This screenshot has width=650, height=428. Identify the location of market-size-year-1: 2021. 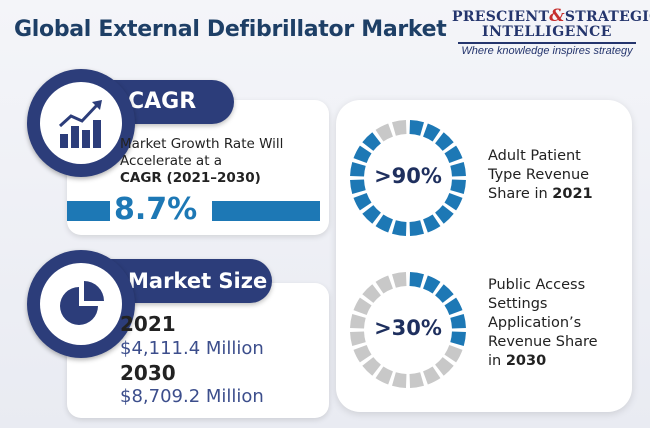
(148, 324).